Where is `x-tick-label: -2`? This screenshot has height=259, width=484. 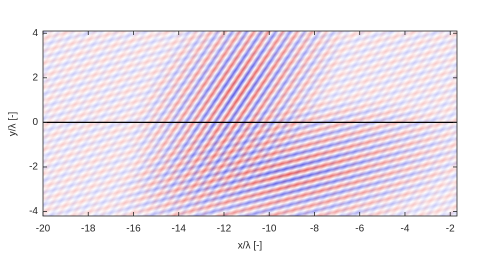 x-tick-label: -2 is located at coordinates (450, 229).